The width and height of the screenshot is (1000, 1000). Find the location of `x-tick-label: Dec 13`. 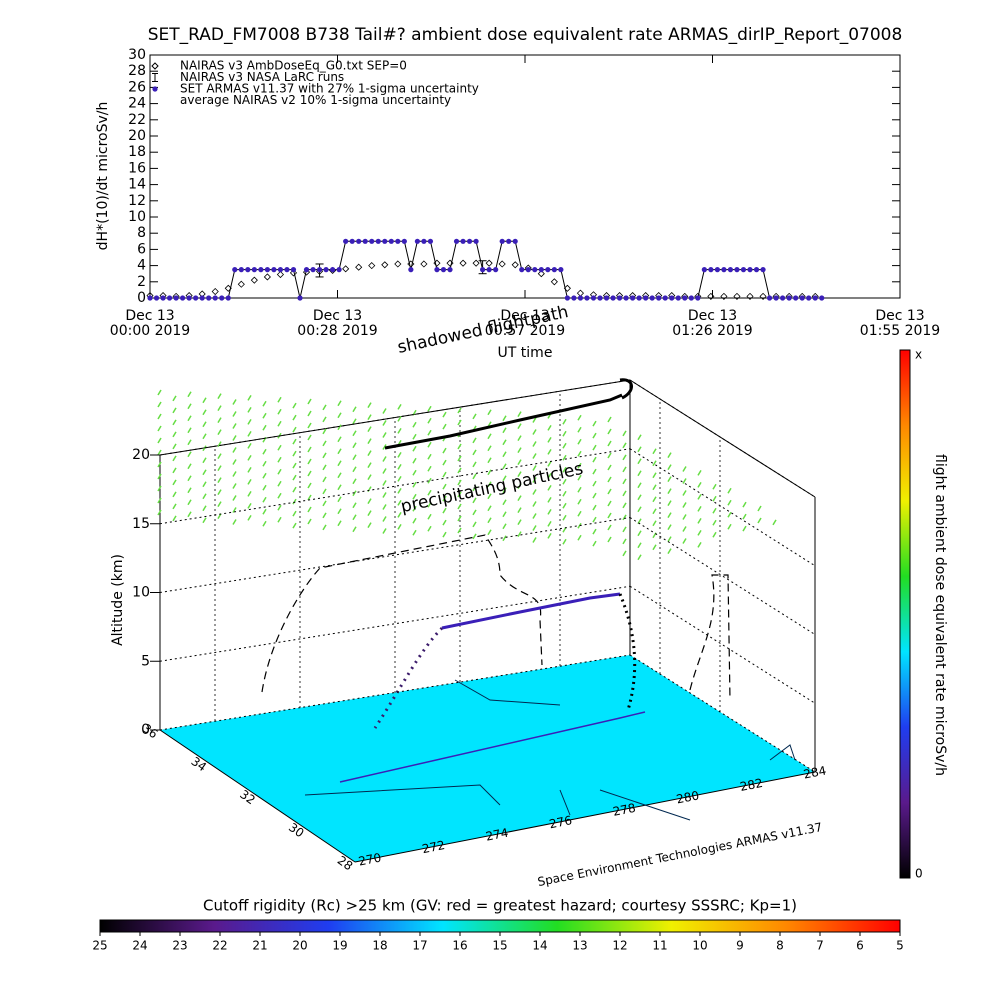

x-tick-label: Dec 13 is located at coordinates (712, 316).